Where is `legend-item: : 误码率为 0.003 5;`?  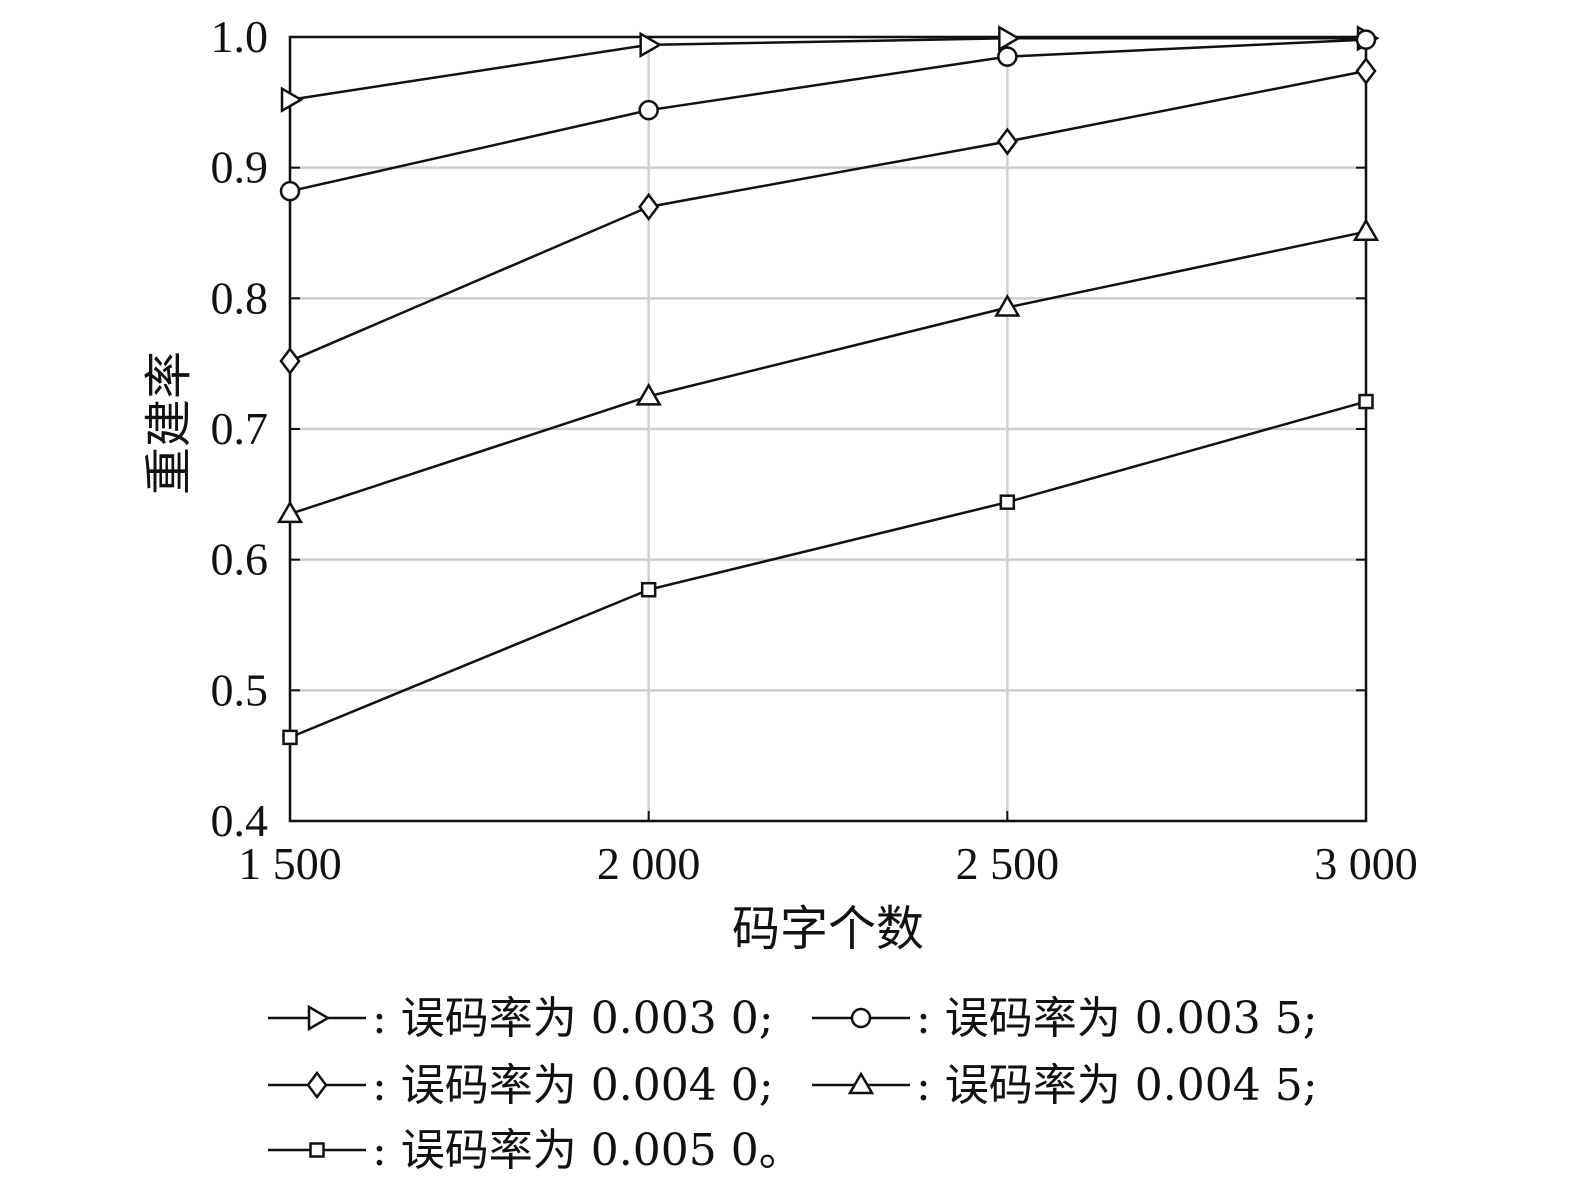
legend-item: : 误码率为 0.003 5; is located at coordinates (1065, 1018).